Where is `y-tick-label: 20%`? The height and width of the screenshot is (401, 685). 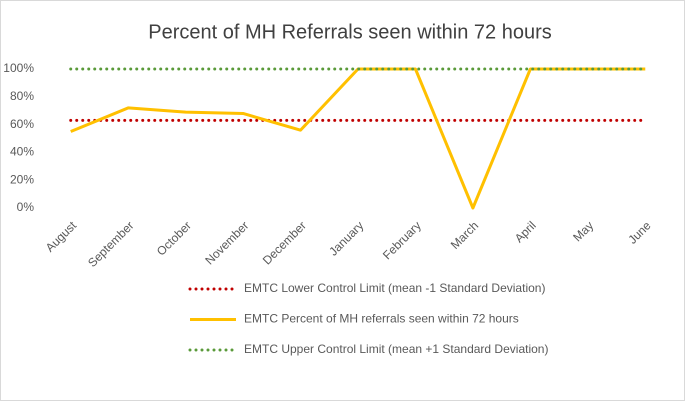 y-tick-label: 20% is located at coordinates (22, 179).